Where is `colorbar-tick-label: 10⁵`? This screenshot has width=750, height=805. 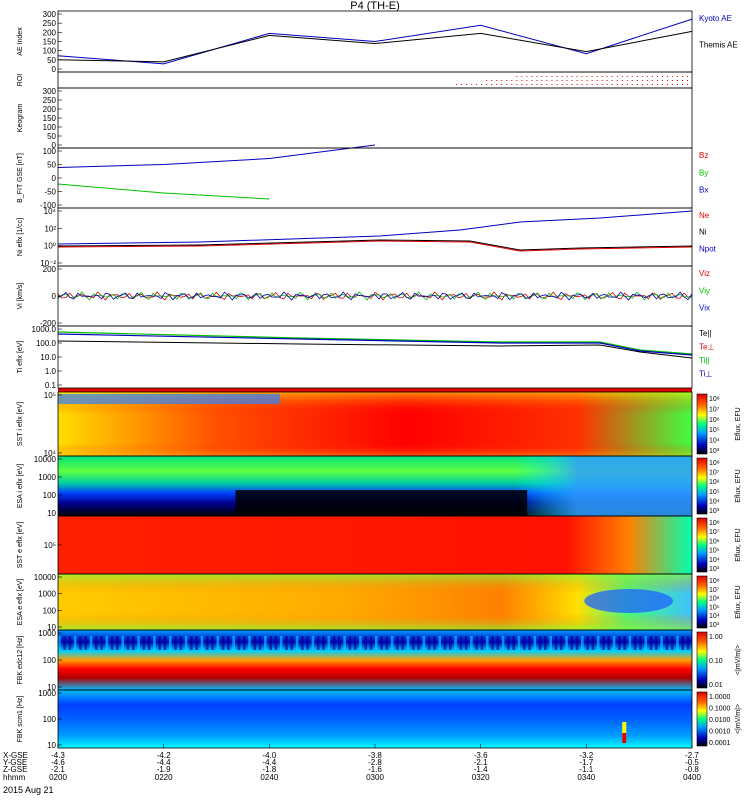
colorbar-tick-label: 10⁵ is located at coordinates (714, 551).